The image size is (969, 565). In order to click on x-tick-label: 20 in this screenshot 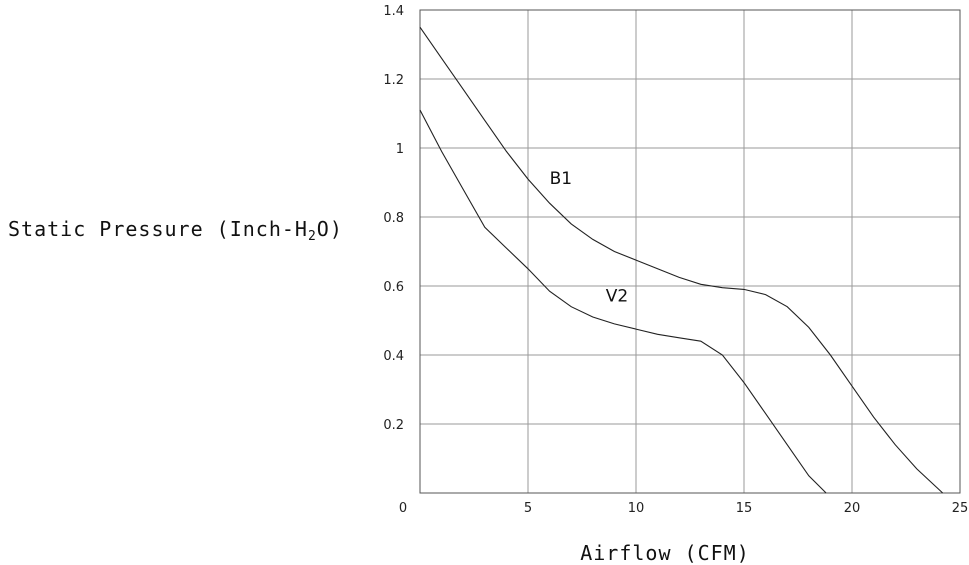, I will do `click(852, 508)`.